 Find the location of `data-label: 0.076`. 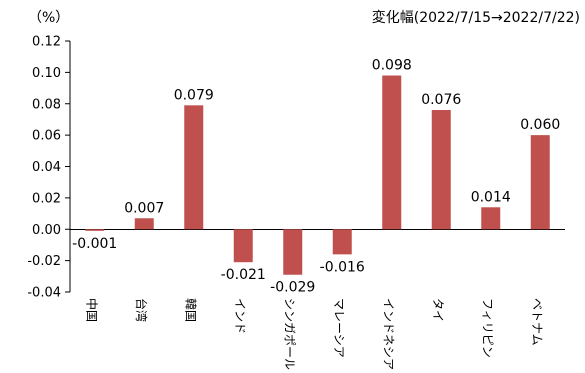

data-label: 0.076 is located at coordinates (441, 100).